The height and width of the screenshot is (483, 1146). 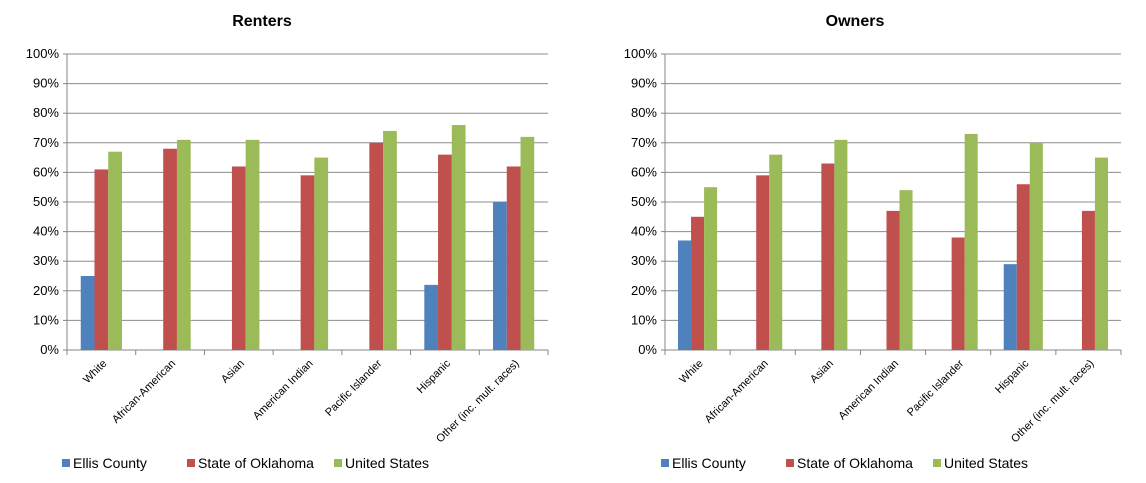 I want to click on renters-y-tick-label: 0%, so click(x=49, y=349).